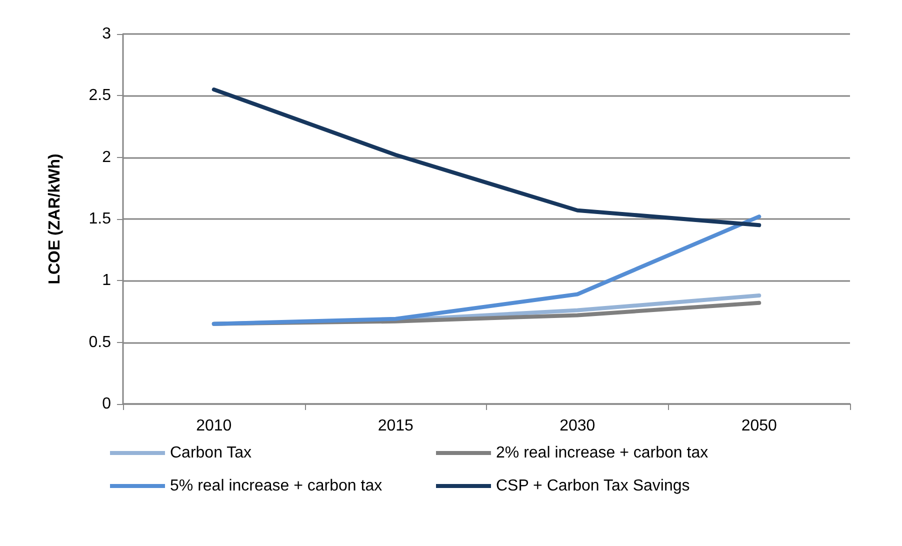  What do you see at coordinates (578, 426) in the screenshot?
I see `x-tick-label: 2030` at bounding box center [578, 426].